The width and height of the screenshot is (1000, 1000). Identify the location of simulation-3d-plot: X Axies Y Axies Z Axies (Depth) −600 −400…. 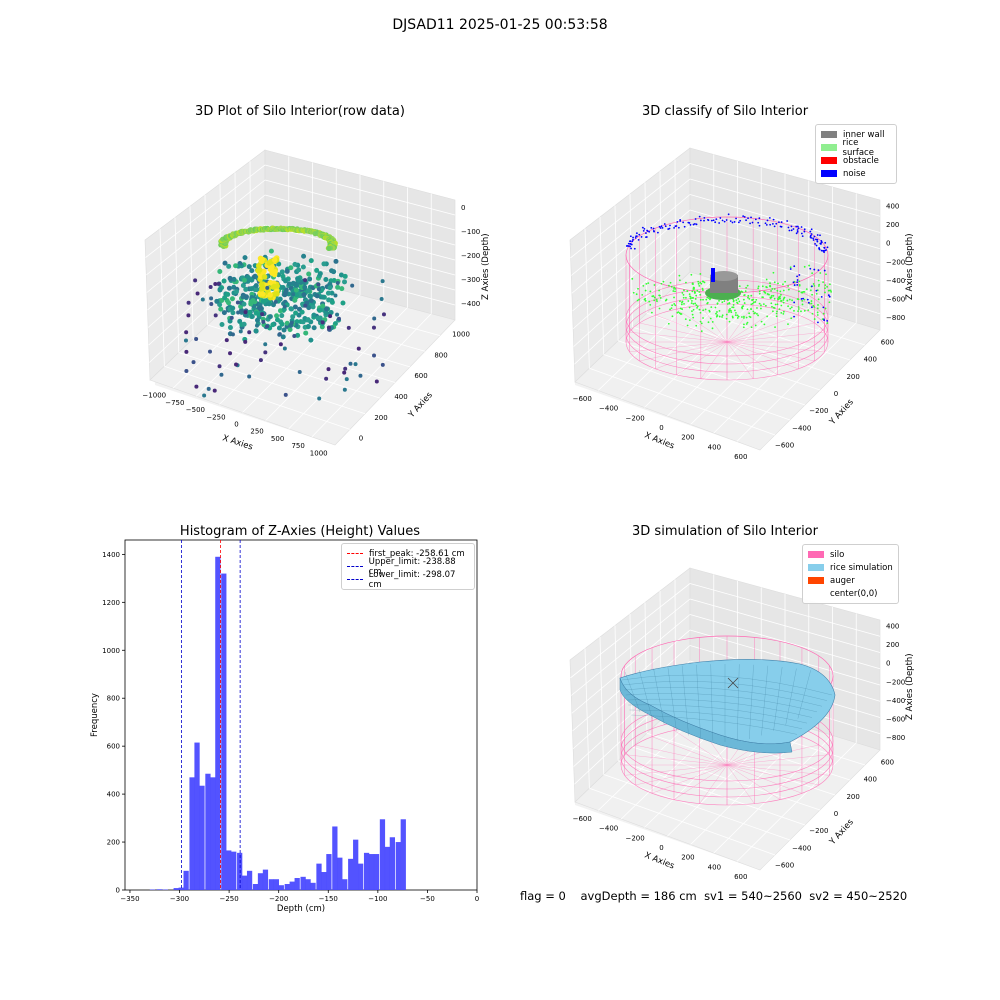
(742, 724).